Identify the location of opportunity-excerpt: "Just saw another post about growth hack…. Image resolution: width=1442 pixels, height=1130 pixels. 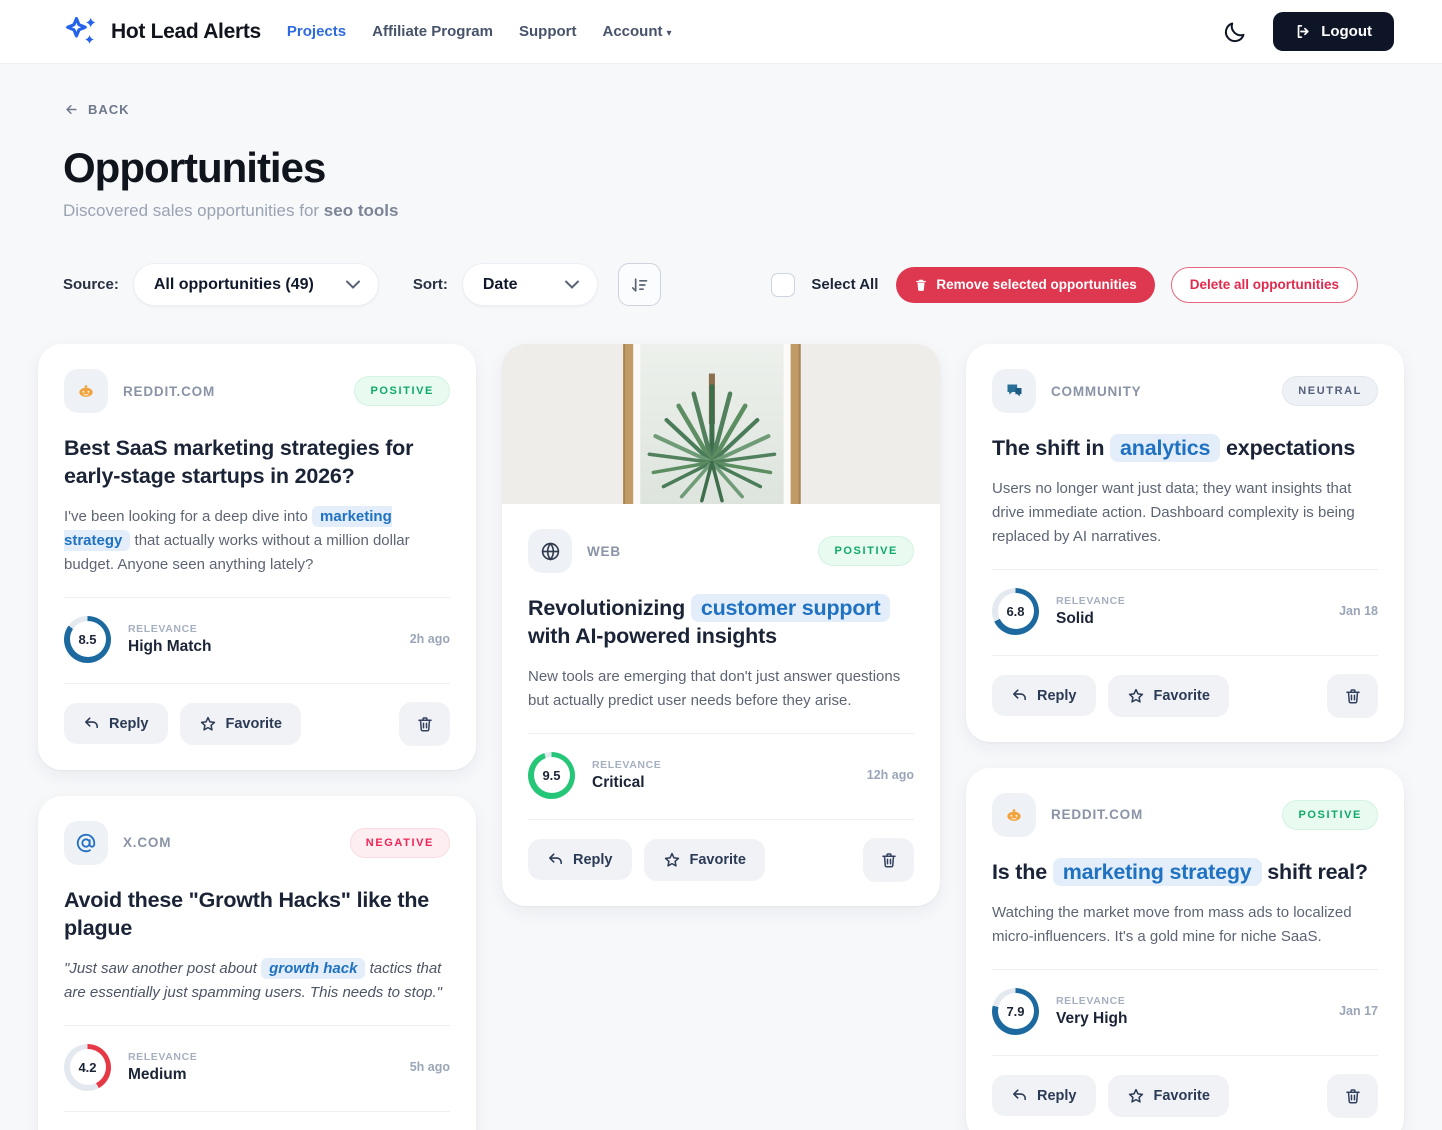
(253, 979).